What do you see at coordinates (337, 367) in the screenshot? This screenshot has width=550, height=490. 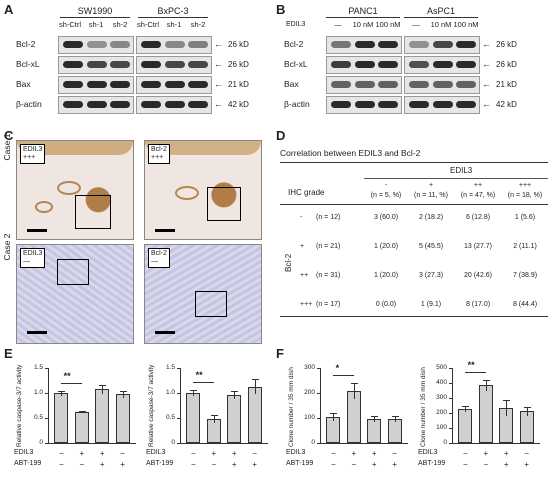 I see `significance-marker: *` at bounding box center [337, 367].